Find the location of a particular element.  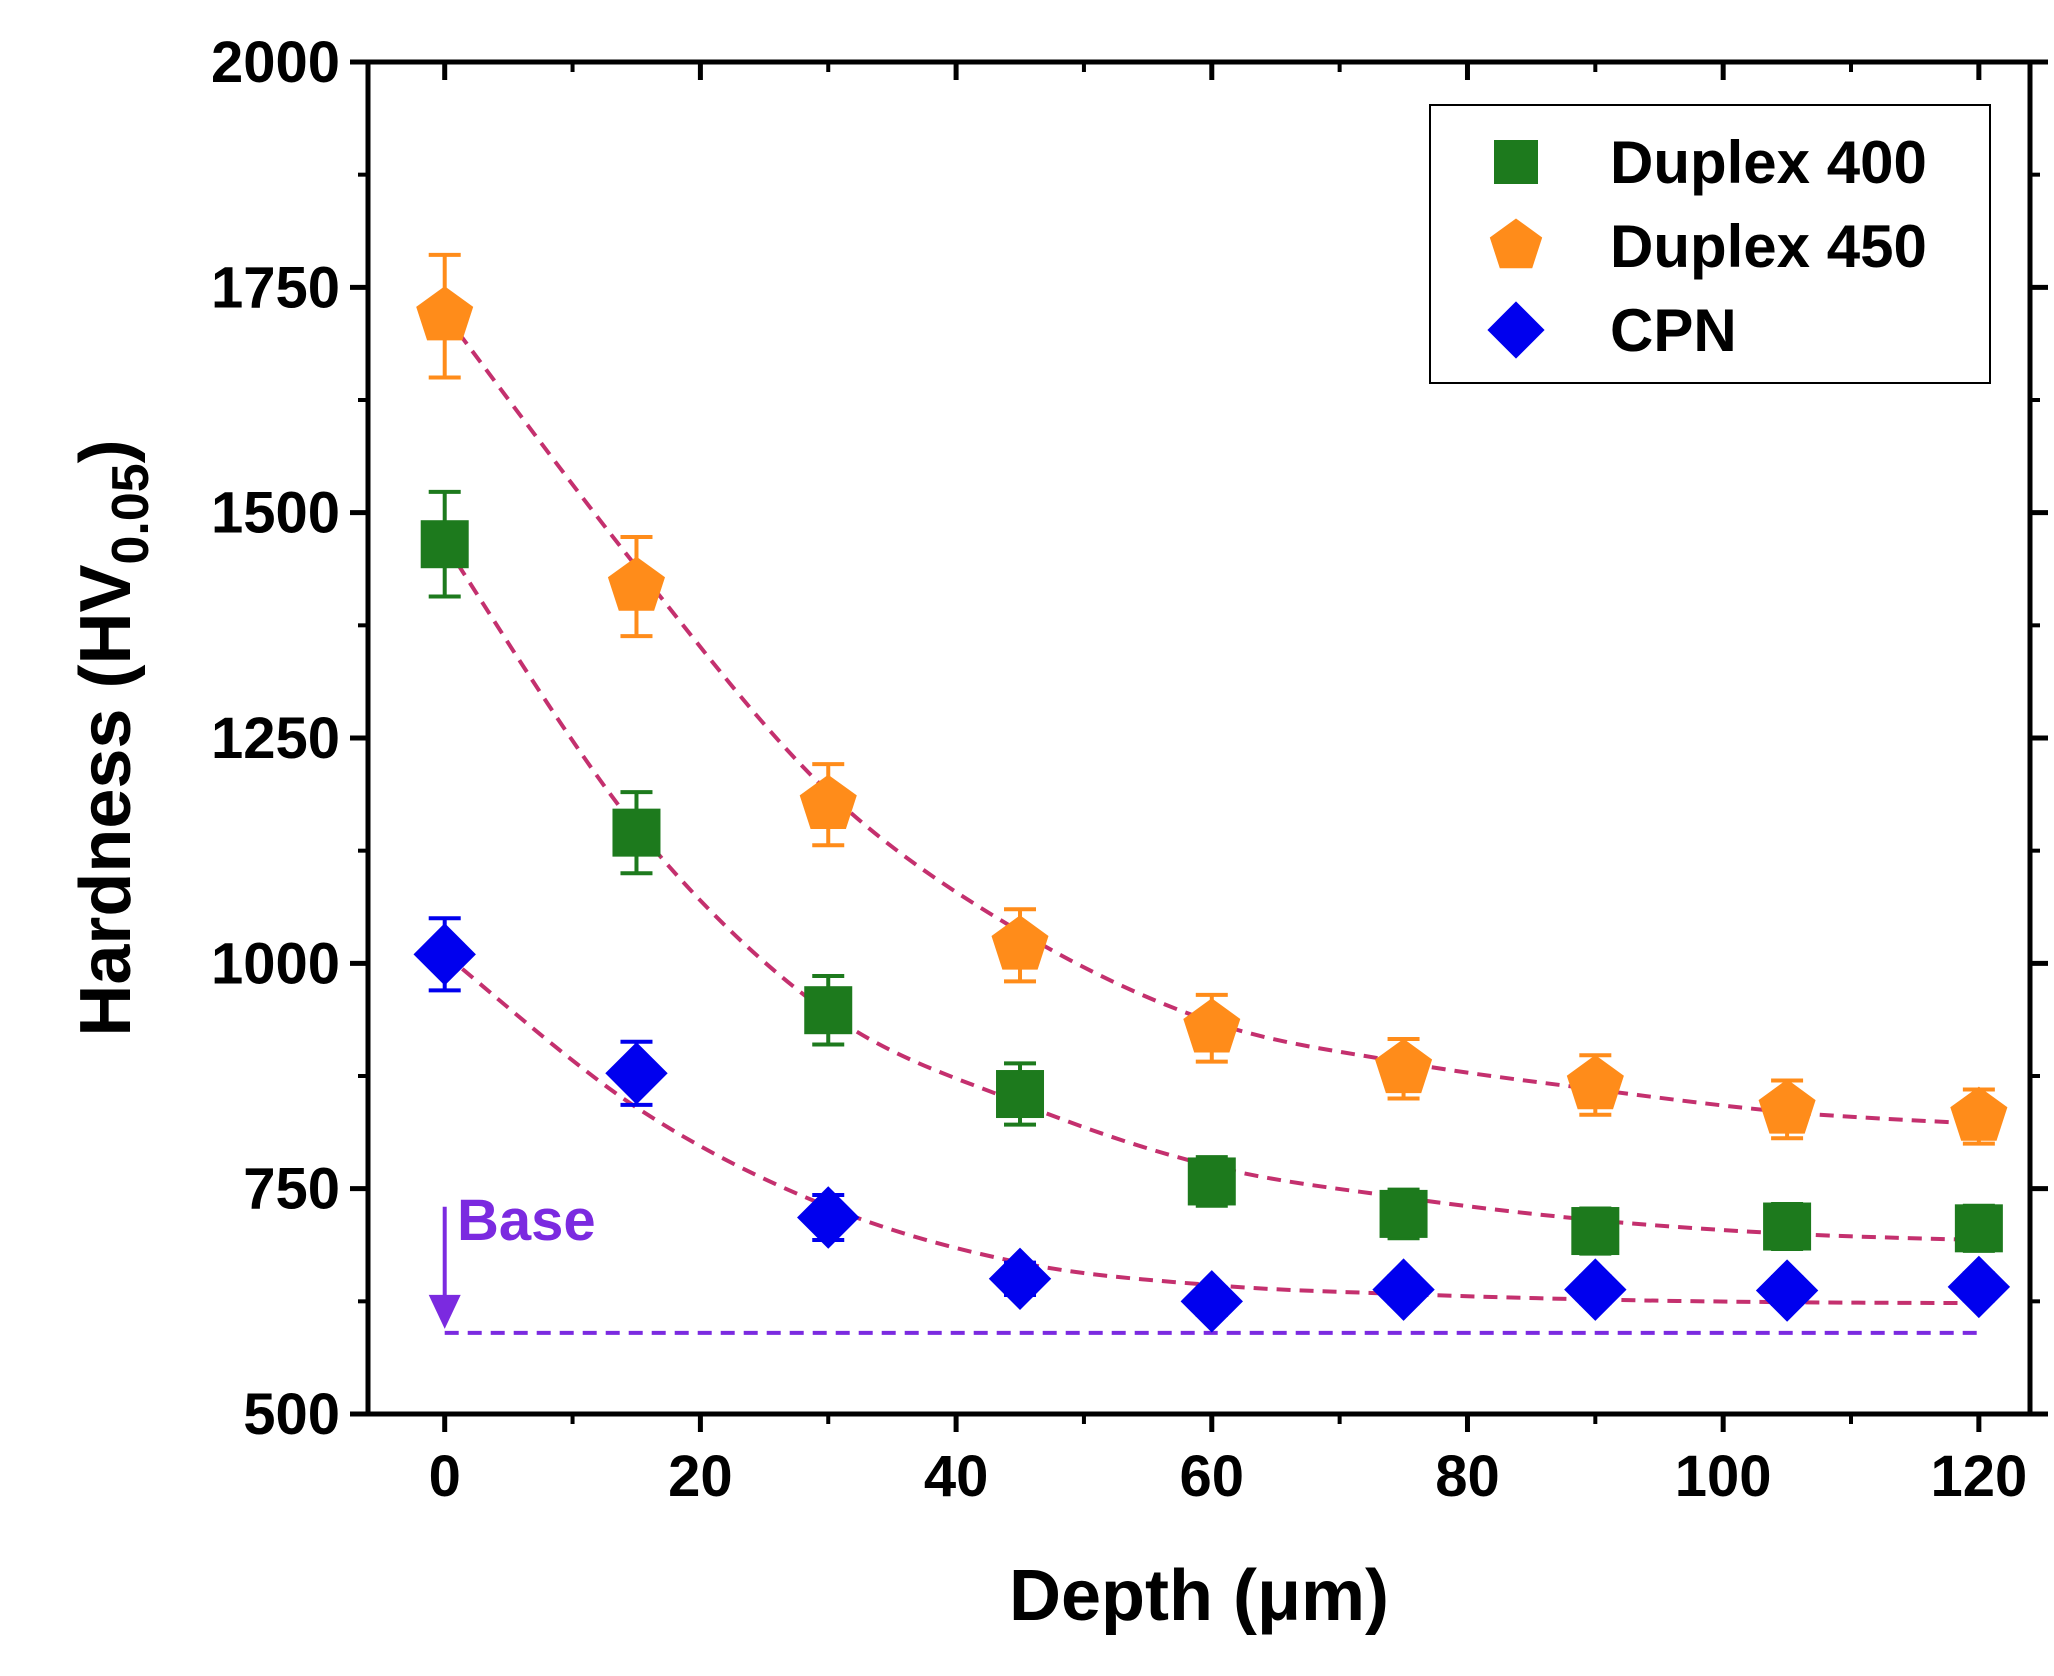

x-tick-label-4: 80 is located at coordinates (1467, 1476).